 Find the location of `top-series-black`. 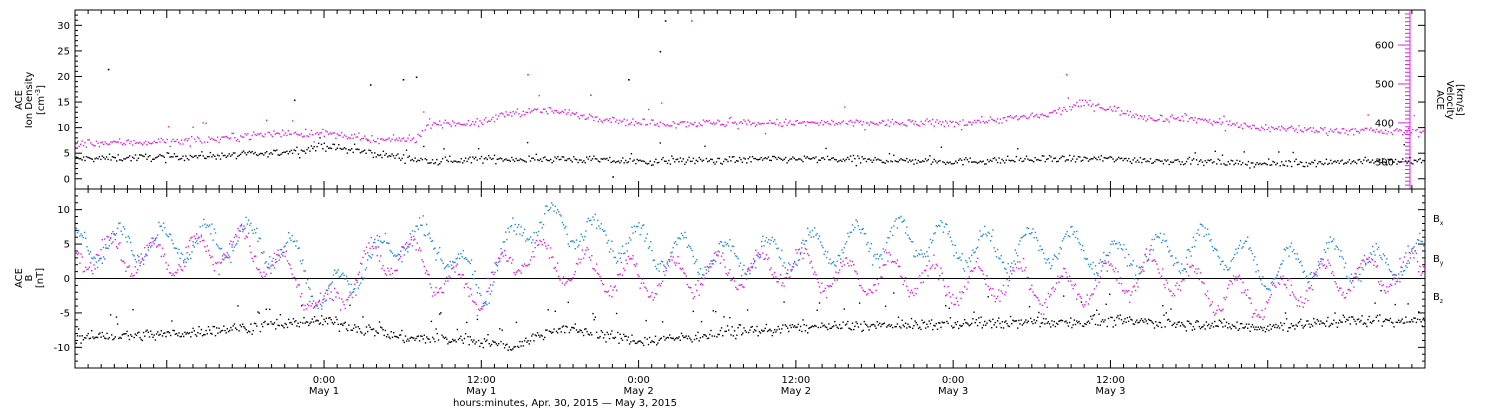

top-series-black is located at coordinates (750, 153).